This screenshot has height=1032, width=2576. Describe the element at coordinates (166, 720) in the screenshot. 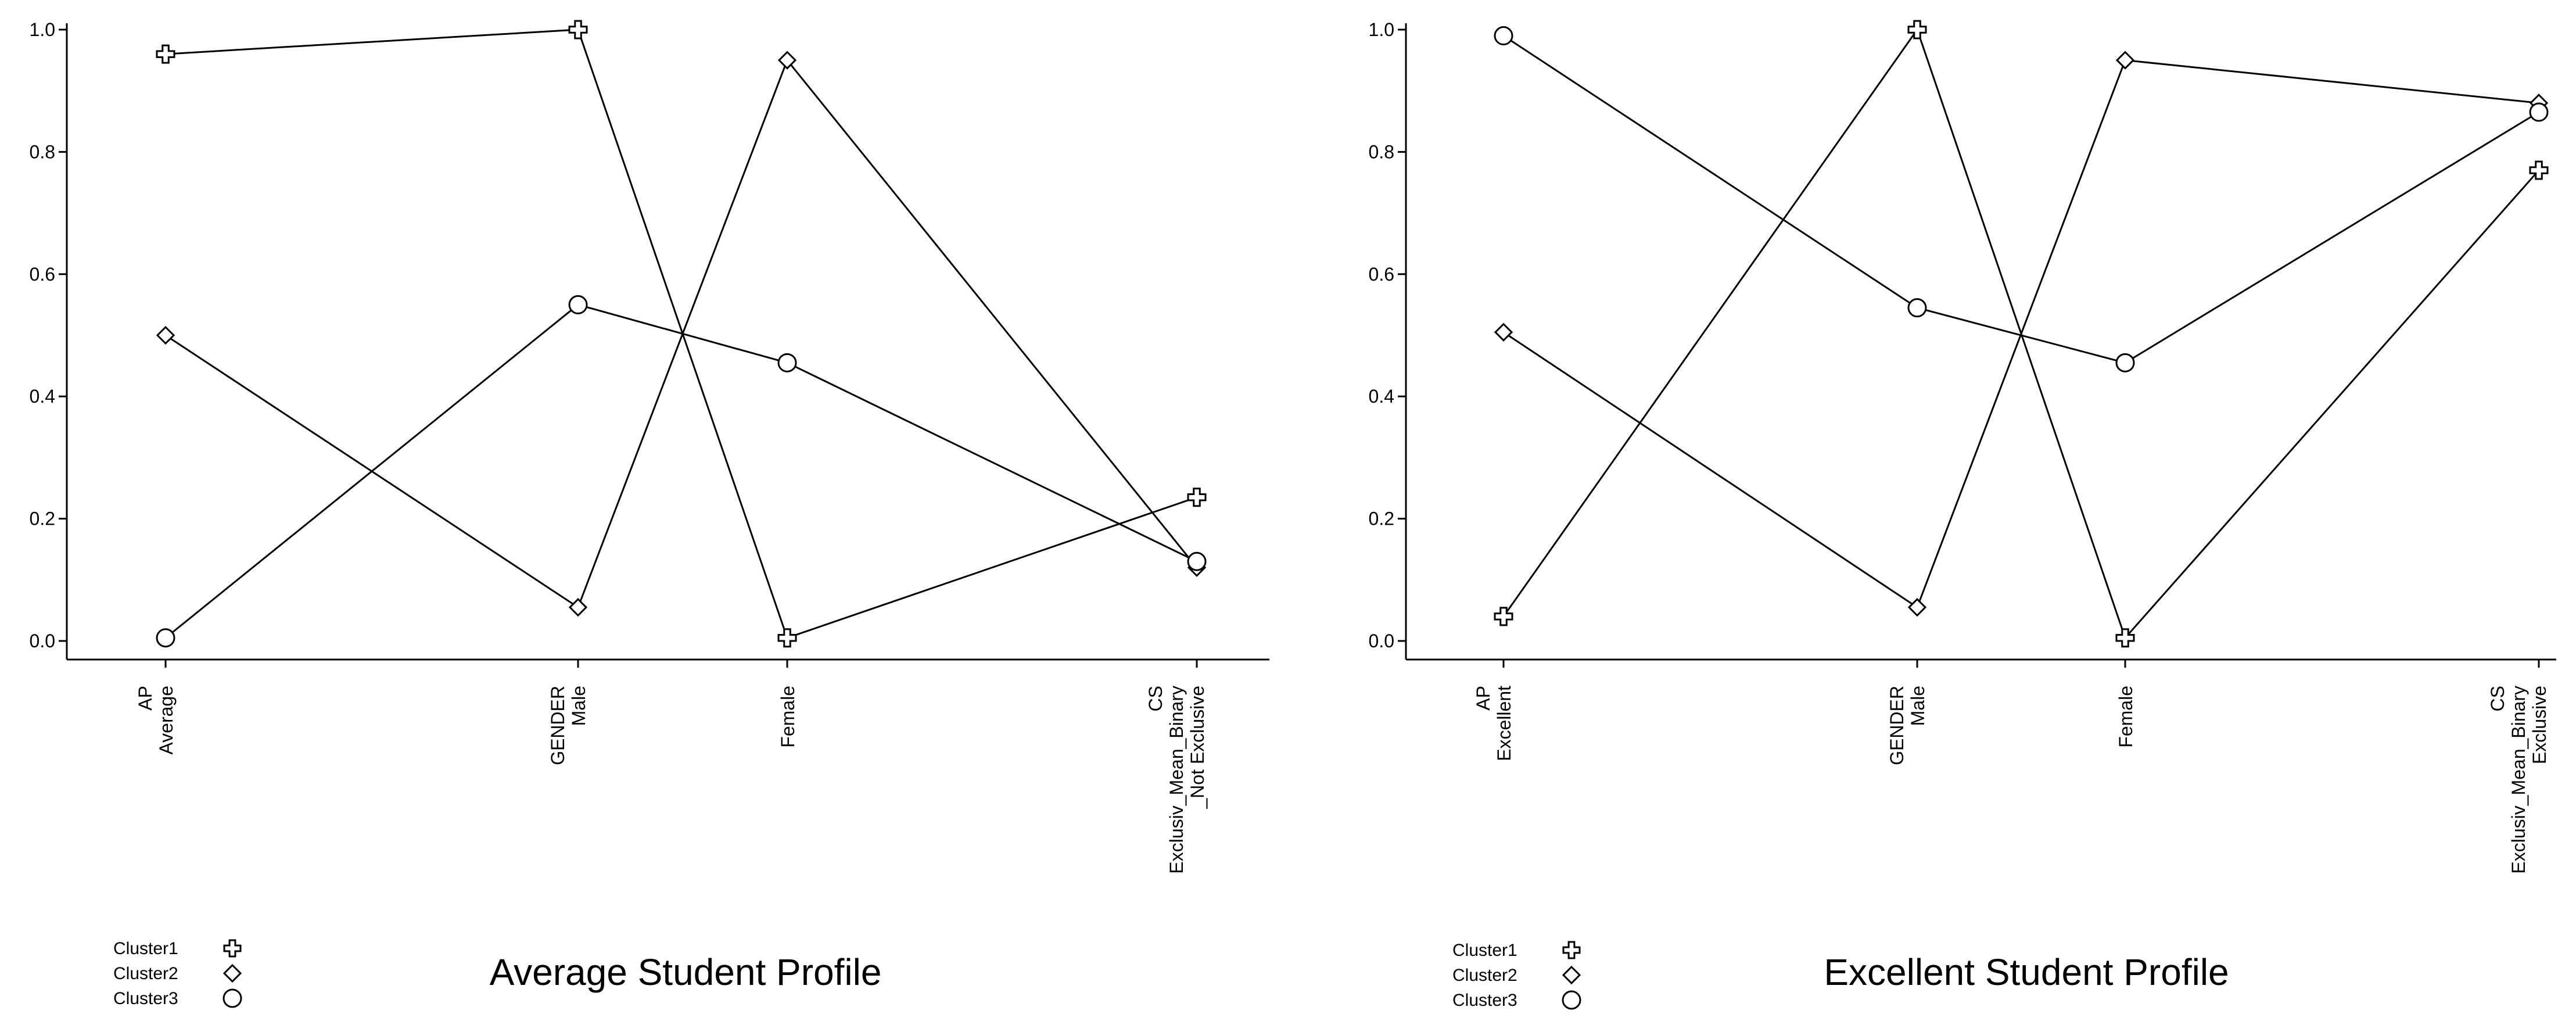

I see `x-category-label: Average` at that location.